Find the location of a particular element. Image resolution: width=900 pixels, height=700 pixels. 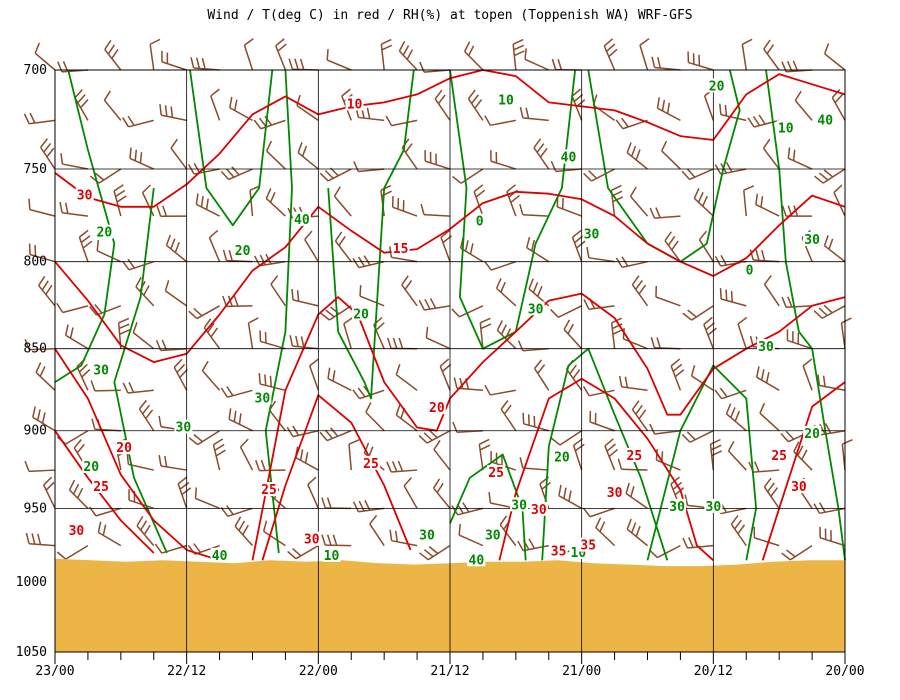

y-tick-label: 1050 is located at coordinates (31, 652).